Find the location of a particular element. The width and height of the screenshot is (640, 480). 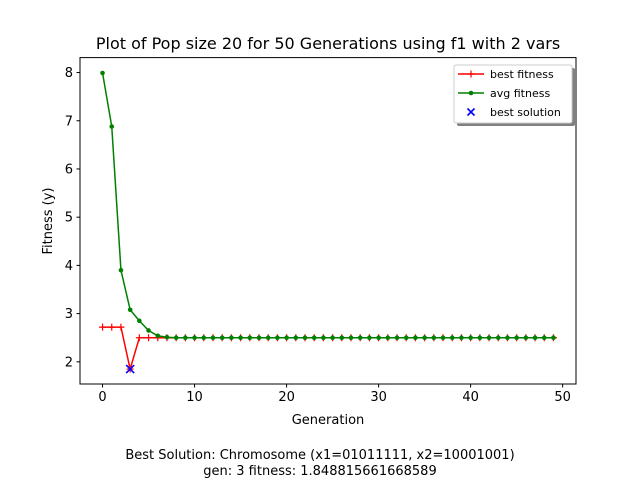

series-best-fitness is located at coordinates (328, 348).